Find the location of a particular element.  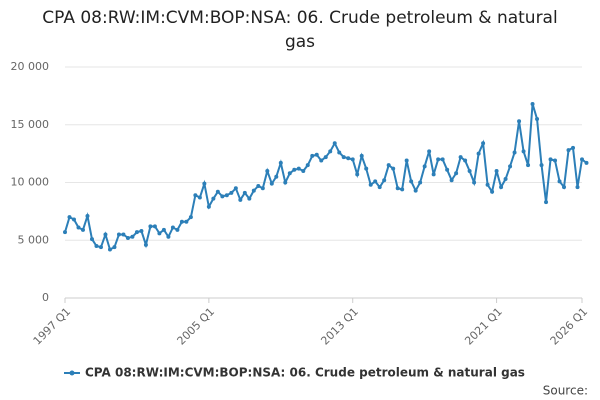

y-tick-label: 5 000 is located at coordinates (34, 239).